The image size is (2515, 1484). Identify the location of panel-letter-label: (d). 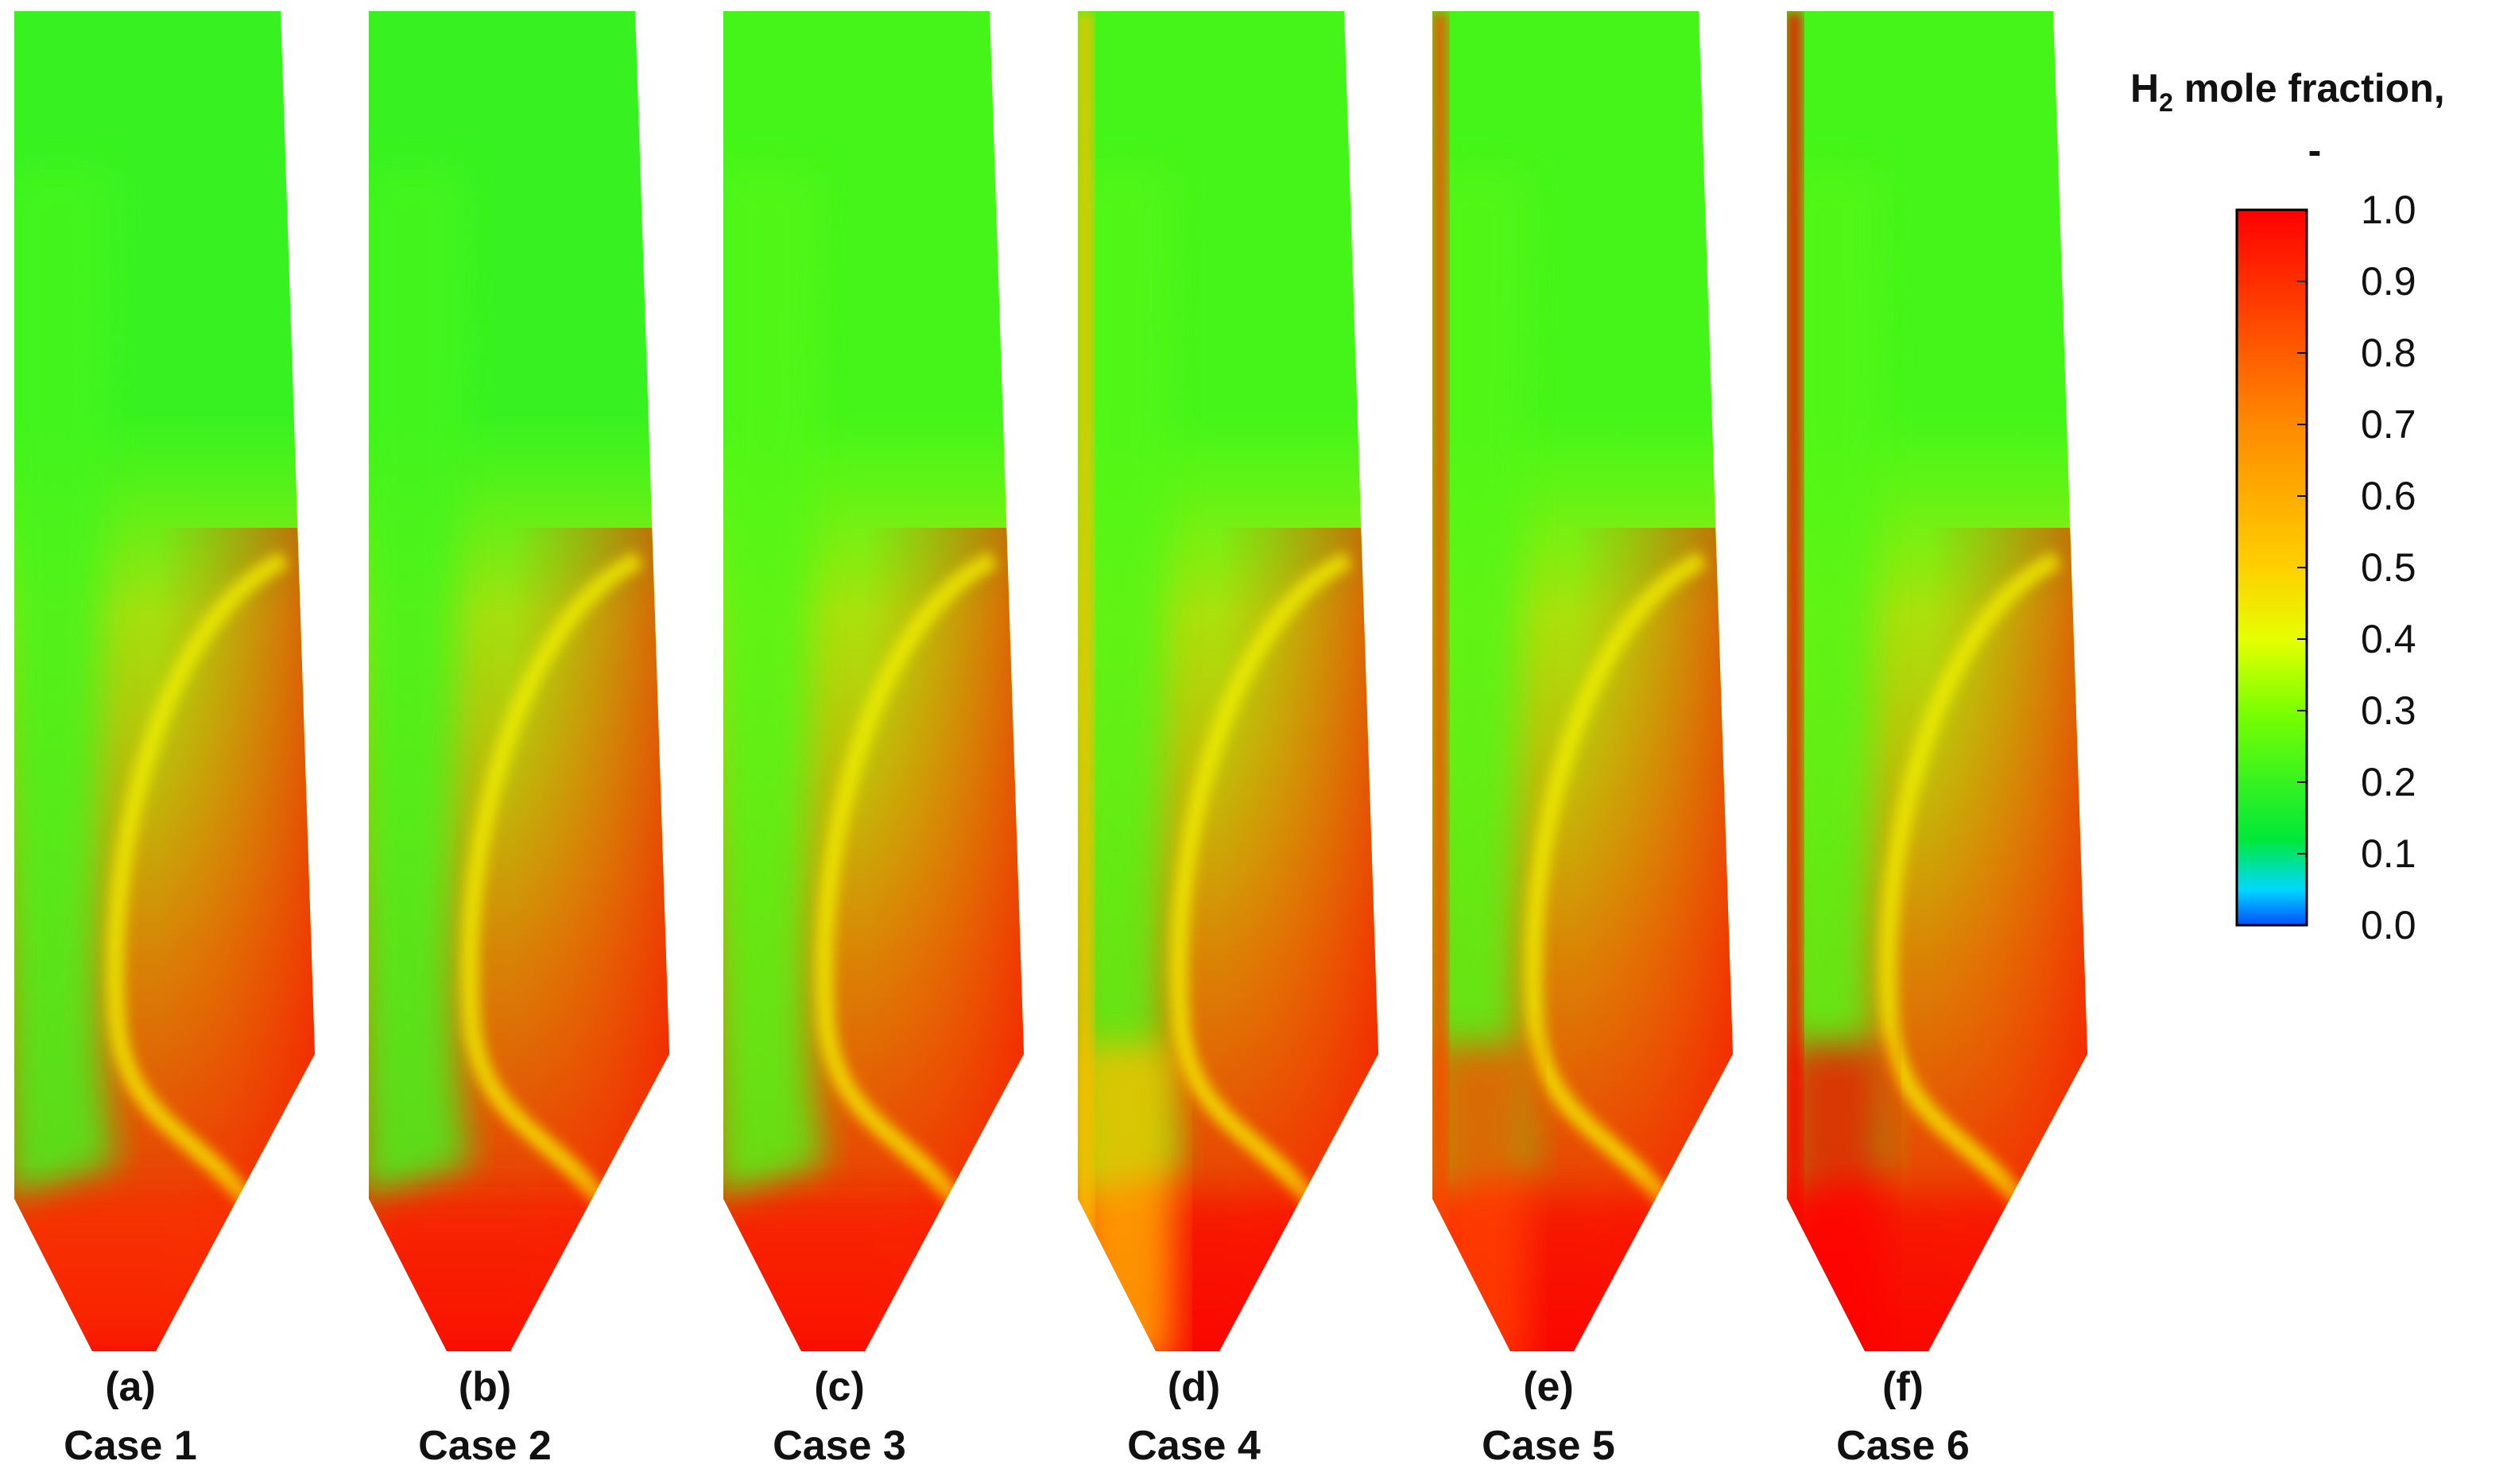
(1194, 1387).